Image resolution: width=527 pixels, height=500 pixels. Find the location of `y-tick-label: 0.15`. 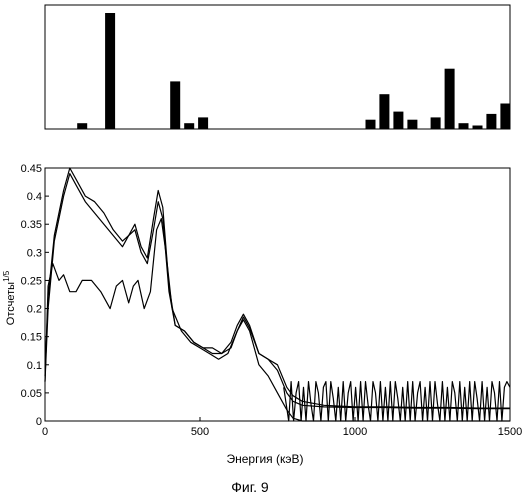

y-tick-label: 0.15 is located at coordinates (31, 338).